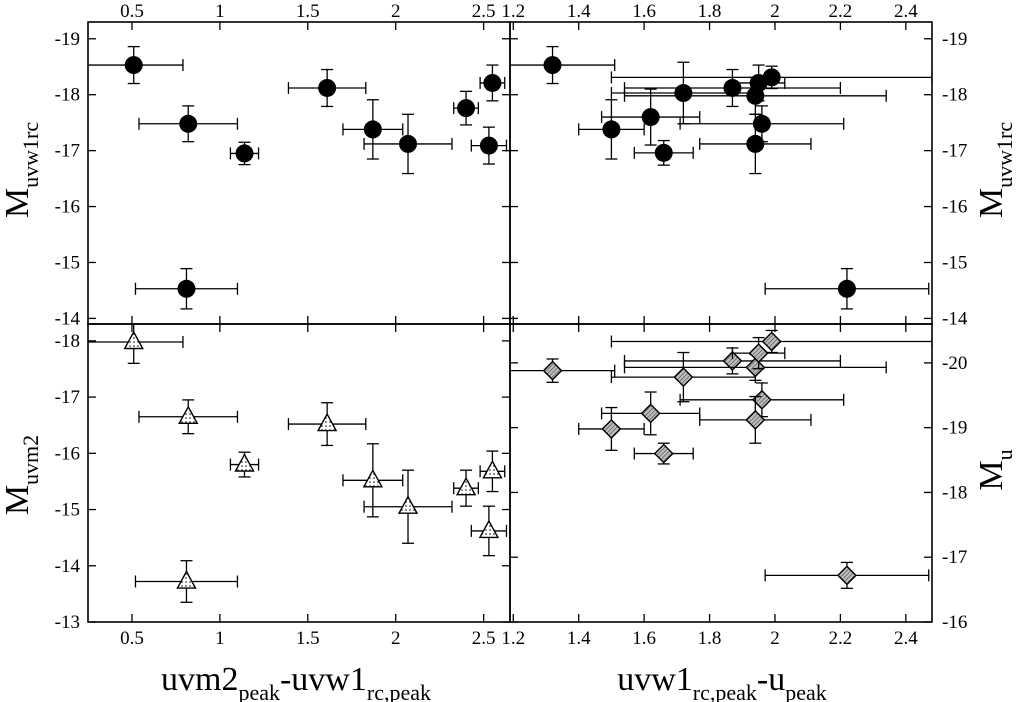  I want to click on bottom-right-xtick-label: 1.8, so click(710, 638).